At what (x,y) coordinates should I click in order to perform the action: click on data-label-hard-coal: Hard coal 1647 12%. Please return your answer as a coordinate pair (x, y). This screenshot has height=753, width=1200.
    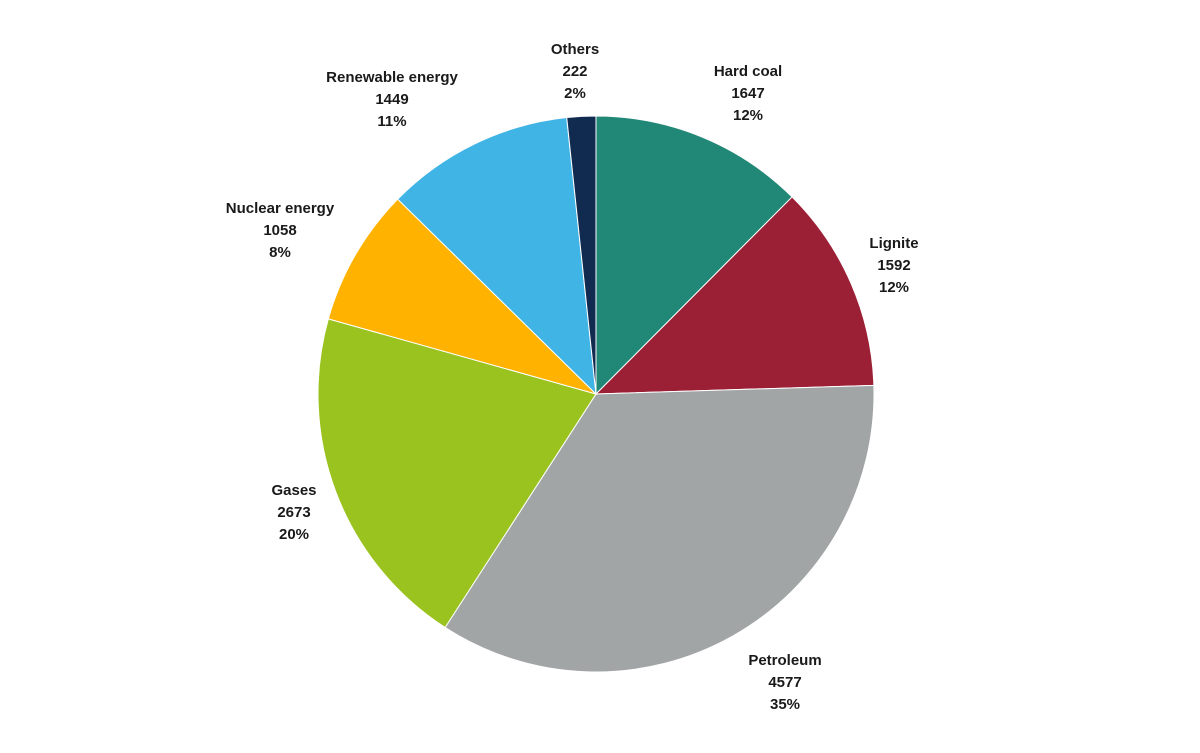
    Looking at the image, I should click on (748, 93).